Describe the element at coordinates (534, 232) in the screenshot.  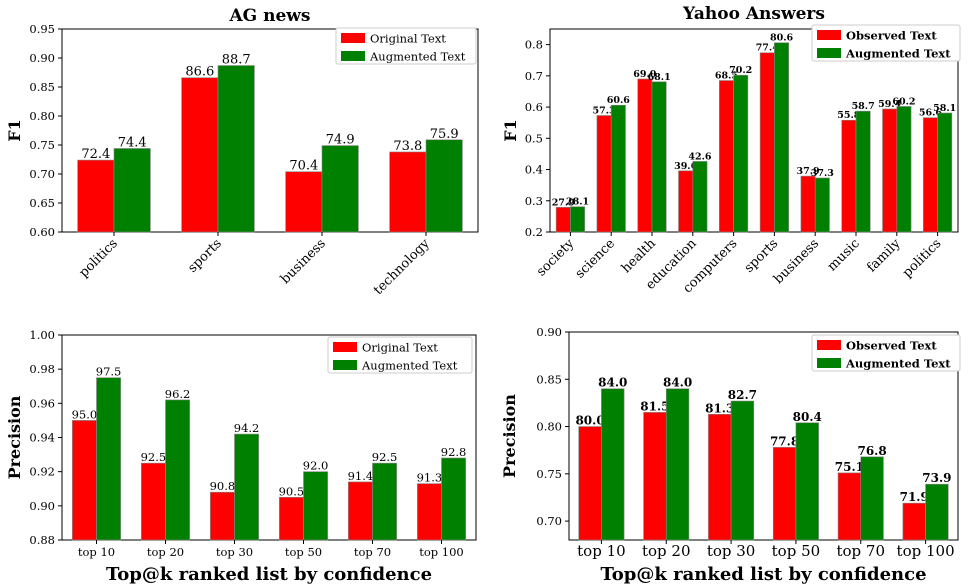
I see `y-tick-label: 0.2` at that location.